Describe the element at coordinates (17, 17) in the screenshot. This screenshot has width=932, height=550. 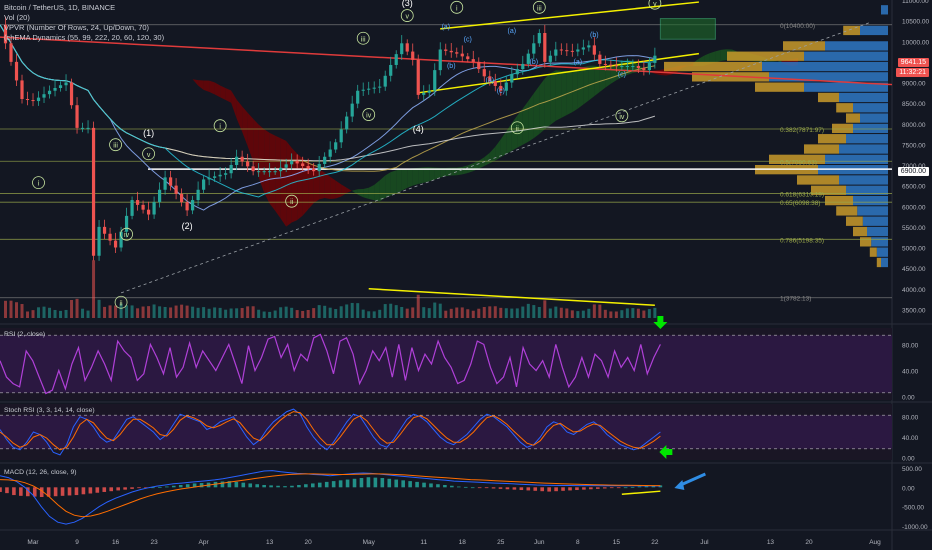
I see `indicator-vol: Vol (20)` at that location.